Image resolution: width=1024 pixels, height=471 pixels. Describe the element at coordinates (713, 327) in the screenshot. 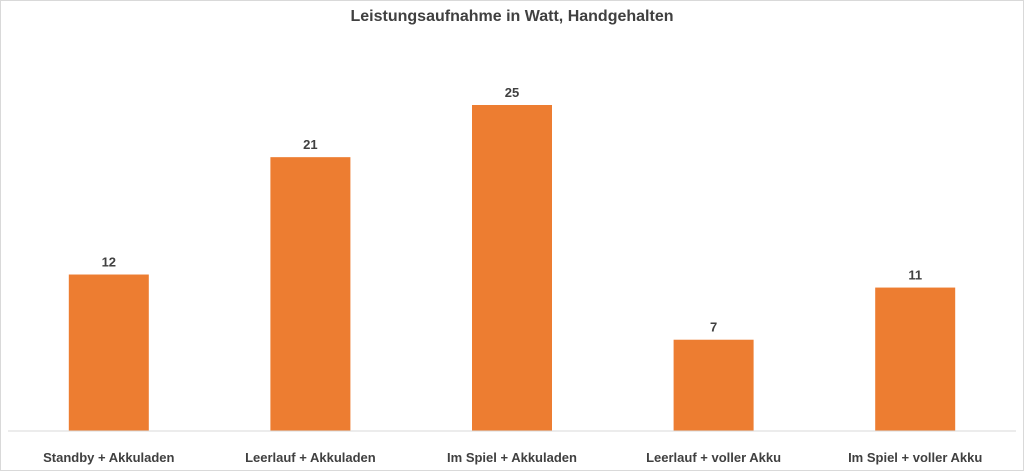

I see `data-label-4: 7` at that location.